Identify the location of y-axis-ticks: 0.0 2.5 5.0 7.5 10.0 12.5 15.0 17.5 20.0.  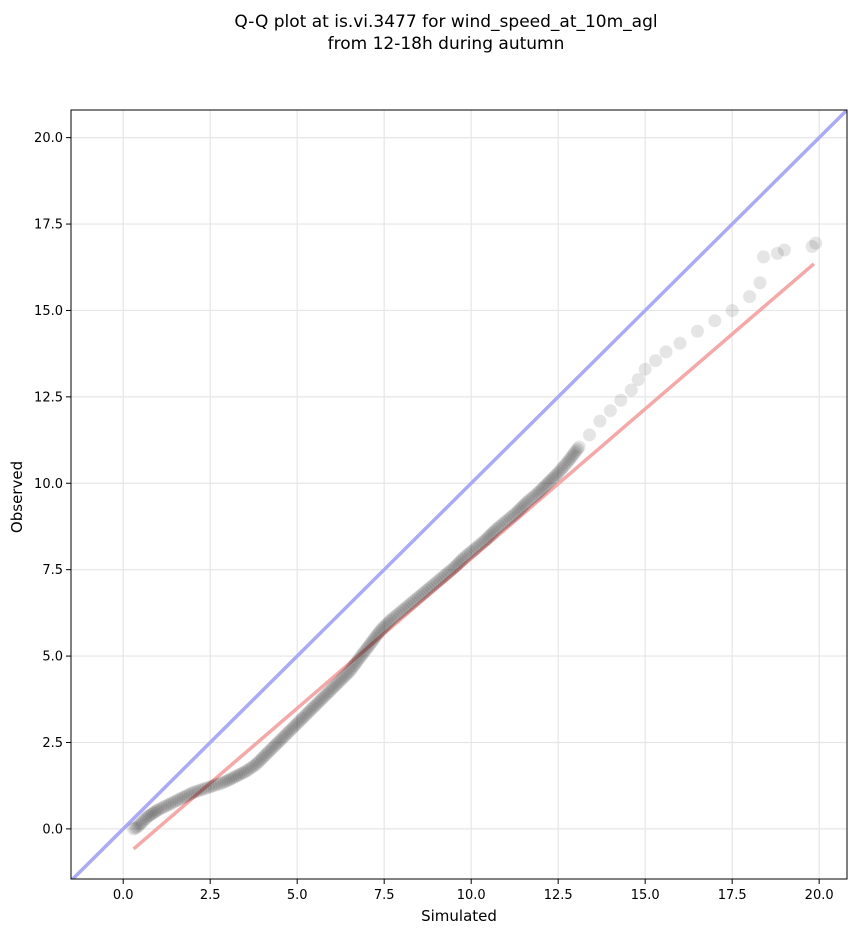
(52, 484).